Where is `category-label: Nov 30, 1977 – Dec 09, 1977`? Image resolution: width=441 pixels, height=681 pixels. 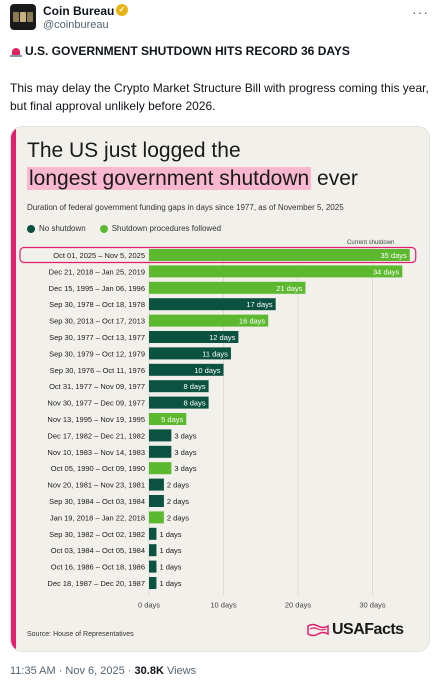 category-label: Nov 30, 1977 – Dec 09, 1977 is located at coordinates (96, 403).